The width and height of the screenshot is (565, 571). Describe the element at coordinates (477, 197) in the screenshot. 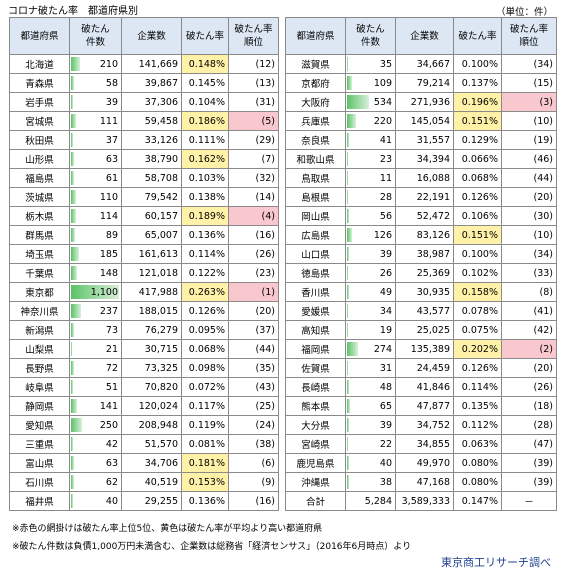

I see `cell: 0.126%` at that location.